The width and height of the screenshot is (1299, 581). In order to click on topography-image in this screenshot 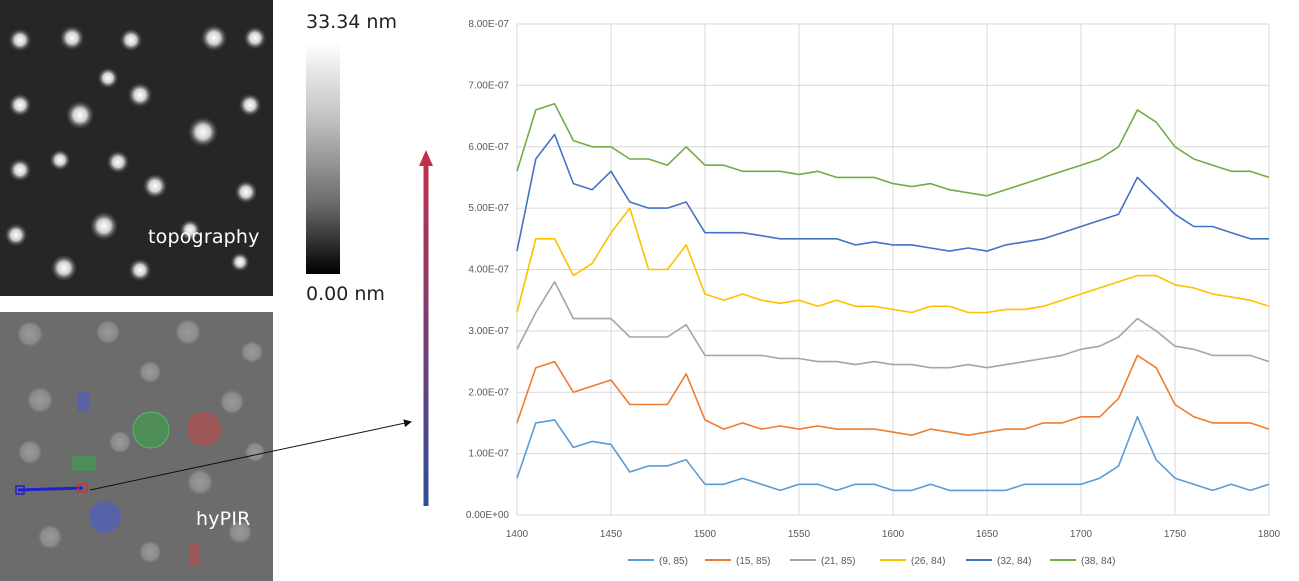, I will do `click(136, 148)`.